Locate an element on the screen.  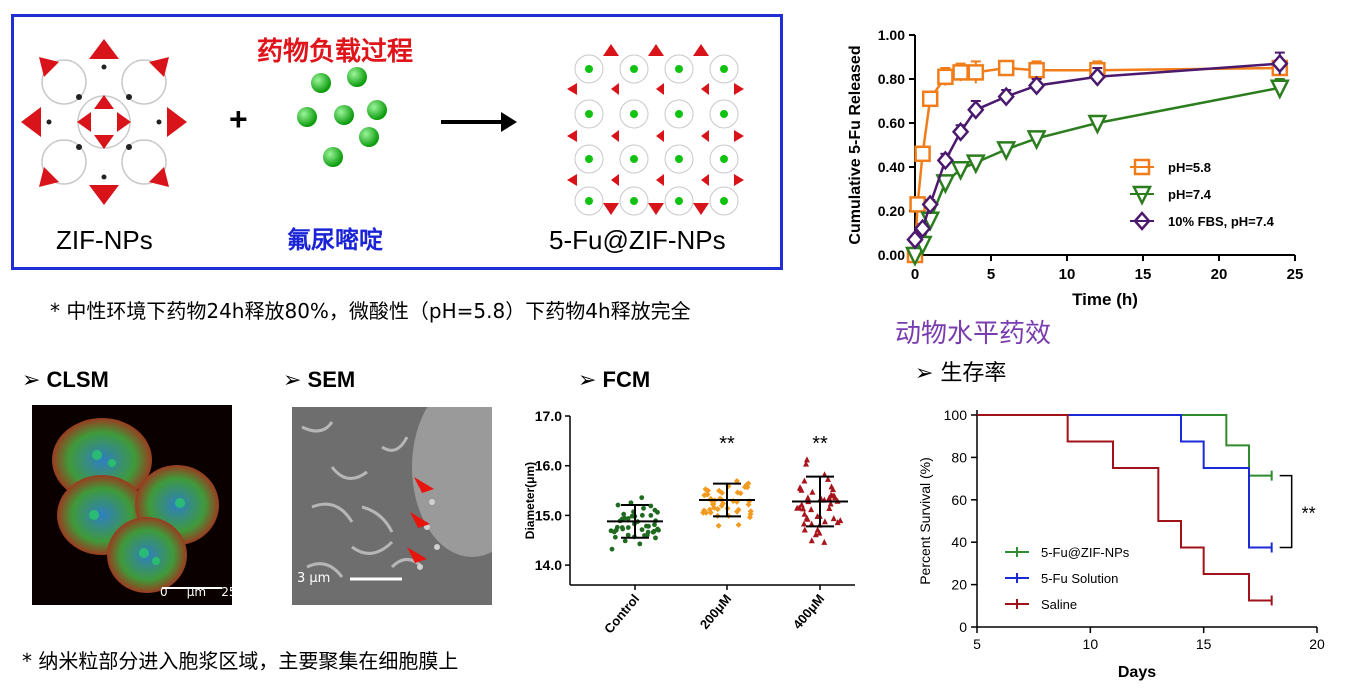
release-series-line is located at coordinates (1096, 151).